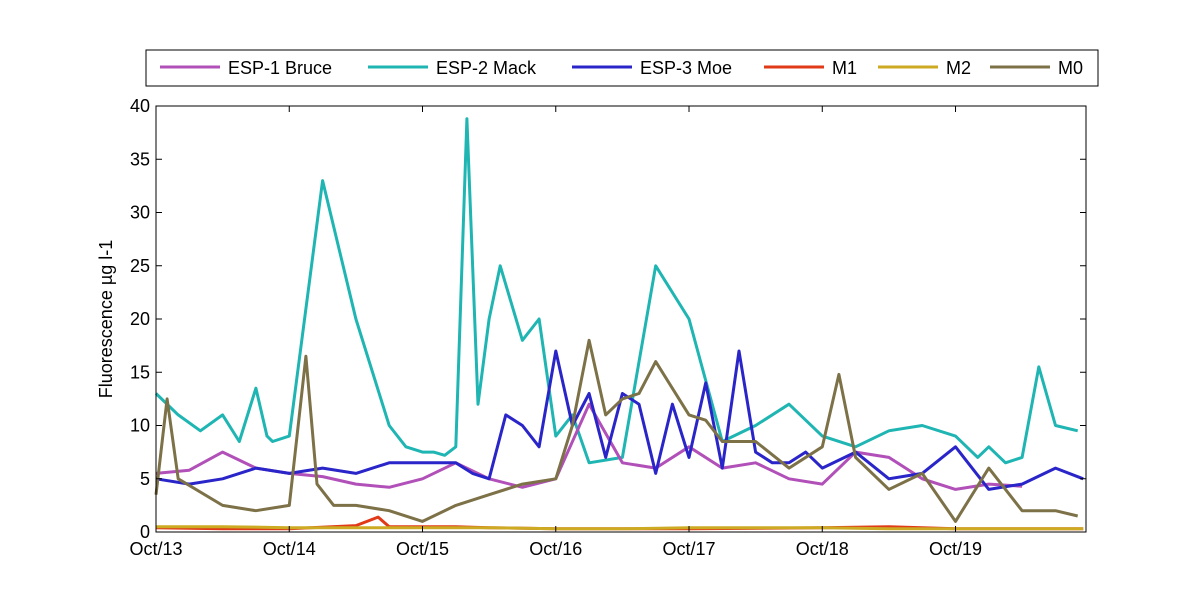 The height and width of the screenshot is (600, 1200). Describe the element at coordinates (955, 549) in the screenshot. I see `x-tick-label: Oct/19` at that location.